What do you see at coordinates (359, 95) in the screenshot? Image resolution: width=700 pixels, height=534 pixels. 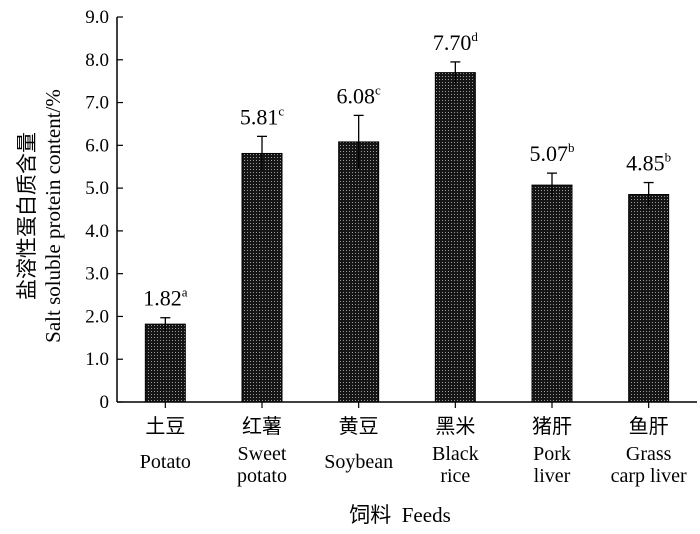 I see `data-label: 6.08c` at bounding box center [359, 95].